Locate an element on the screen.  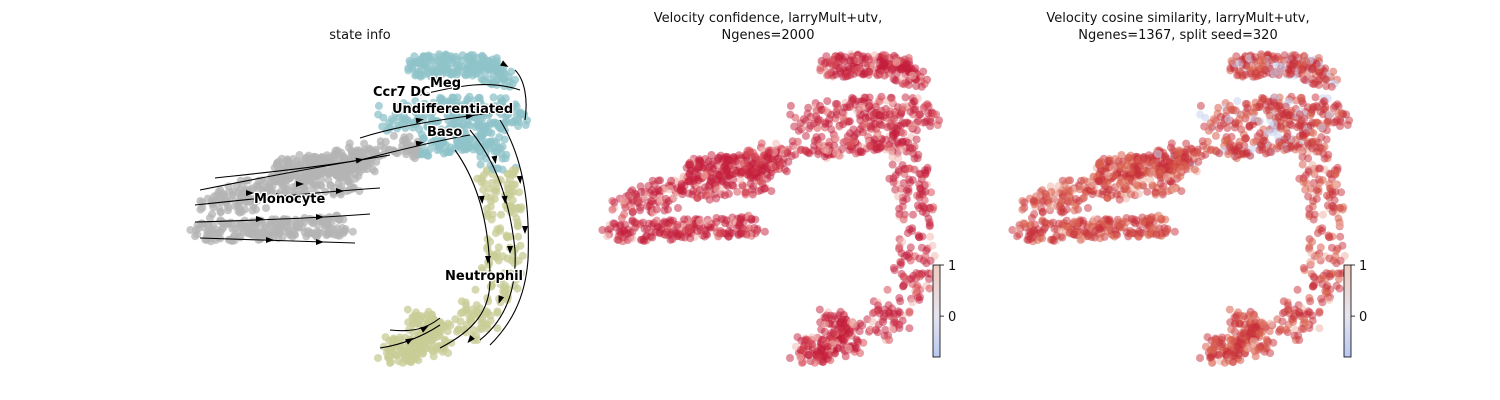
streamline is located at coordinates (520, 95).